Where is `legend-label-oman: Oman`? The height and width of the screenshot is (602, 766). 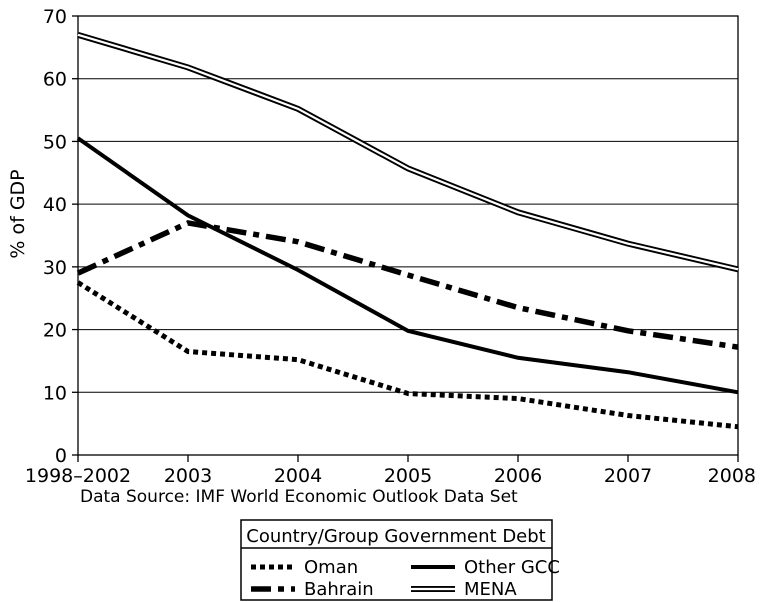 legend-label-oman: Oman is located at coordinates (331, 567).